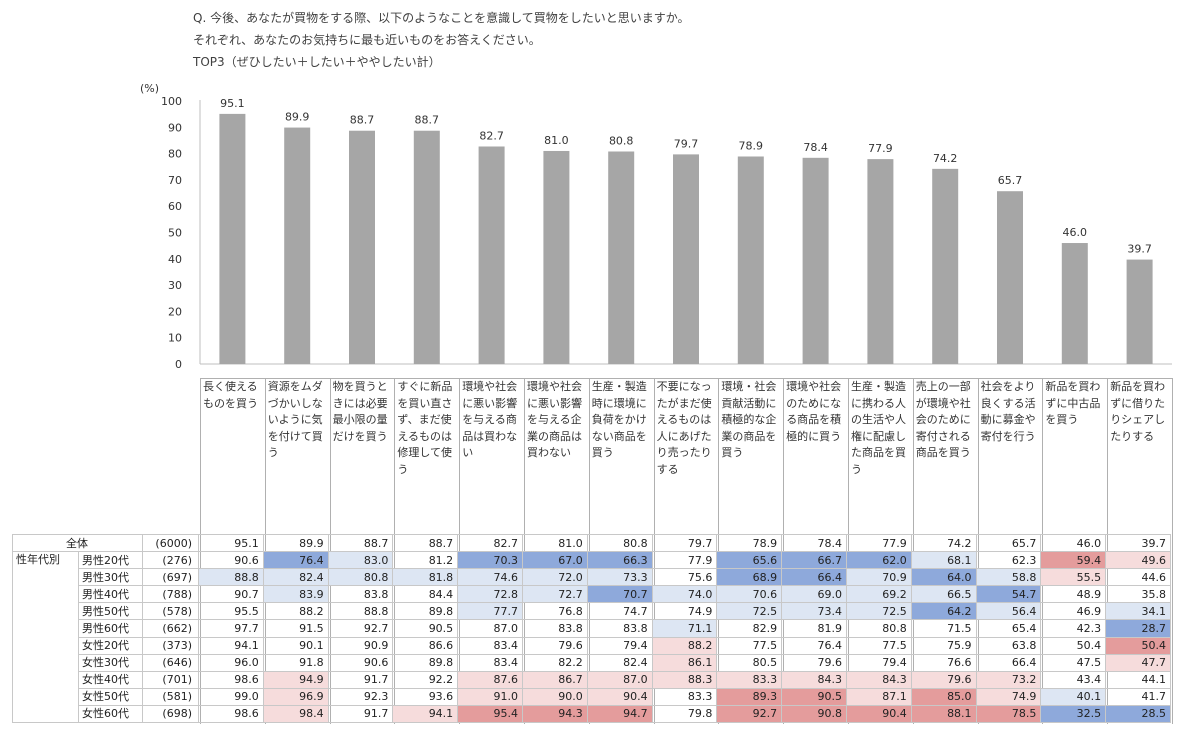 The image size is (1186, 738). Describe the element at coordinates (619, 577) in the screenshot. I see `table-cell: 73.3` at that location.